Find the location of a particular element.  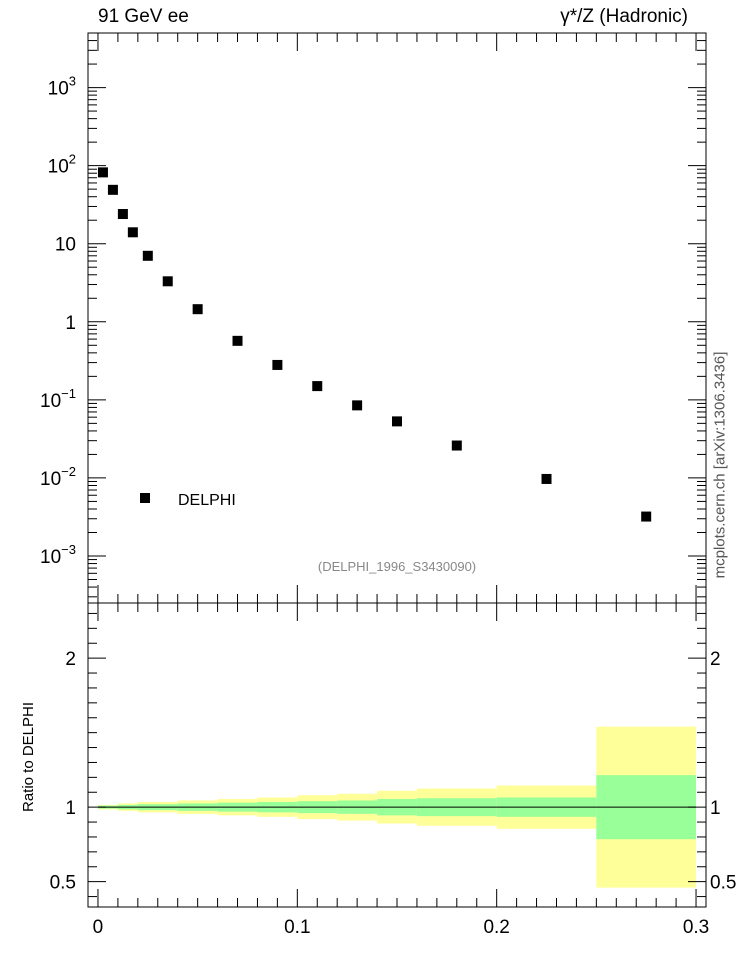

ratio-y-tick-label-left: 1 is located at coordinates (70, 808).